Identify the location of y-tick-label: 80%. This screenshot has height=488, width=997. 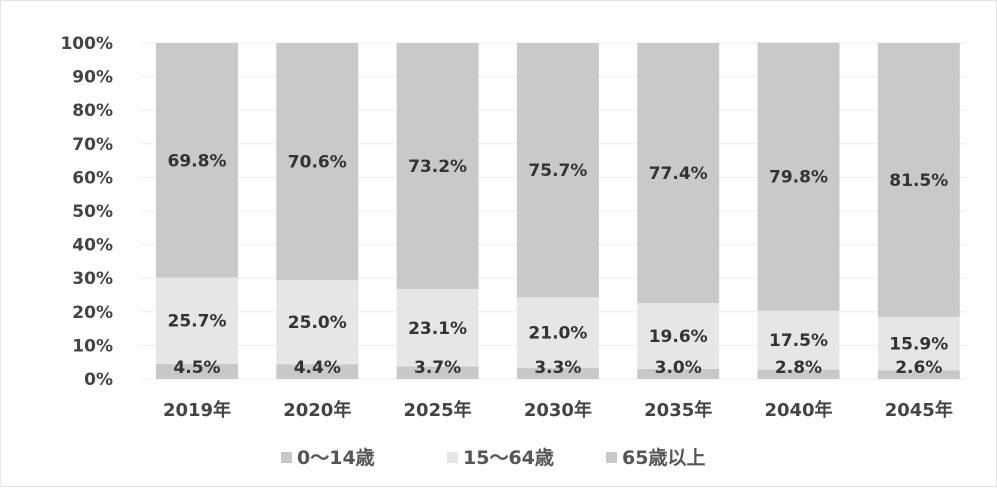
(92, 111).